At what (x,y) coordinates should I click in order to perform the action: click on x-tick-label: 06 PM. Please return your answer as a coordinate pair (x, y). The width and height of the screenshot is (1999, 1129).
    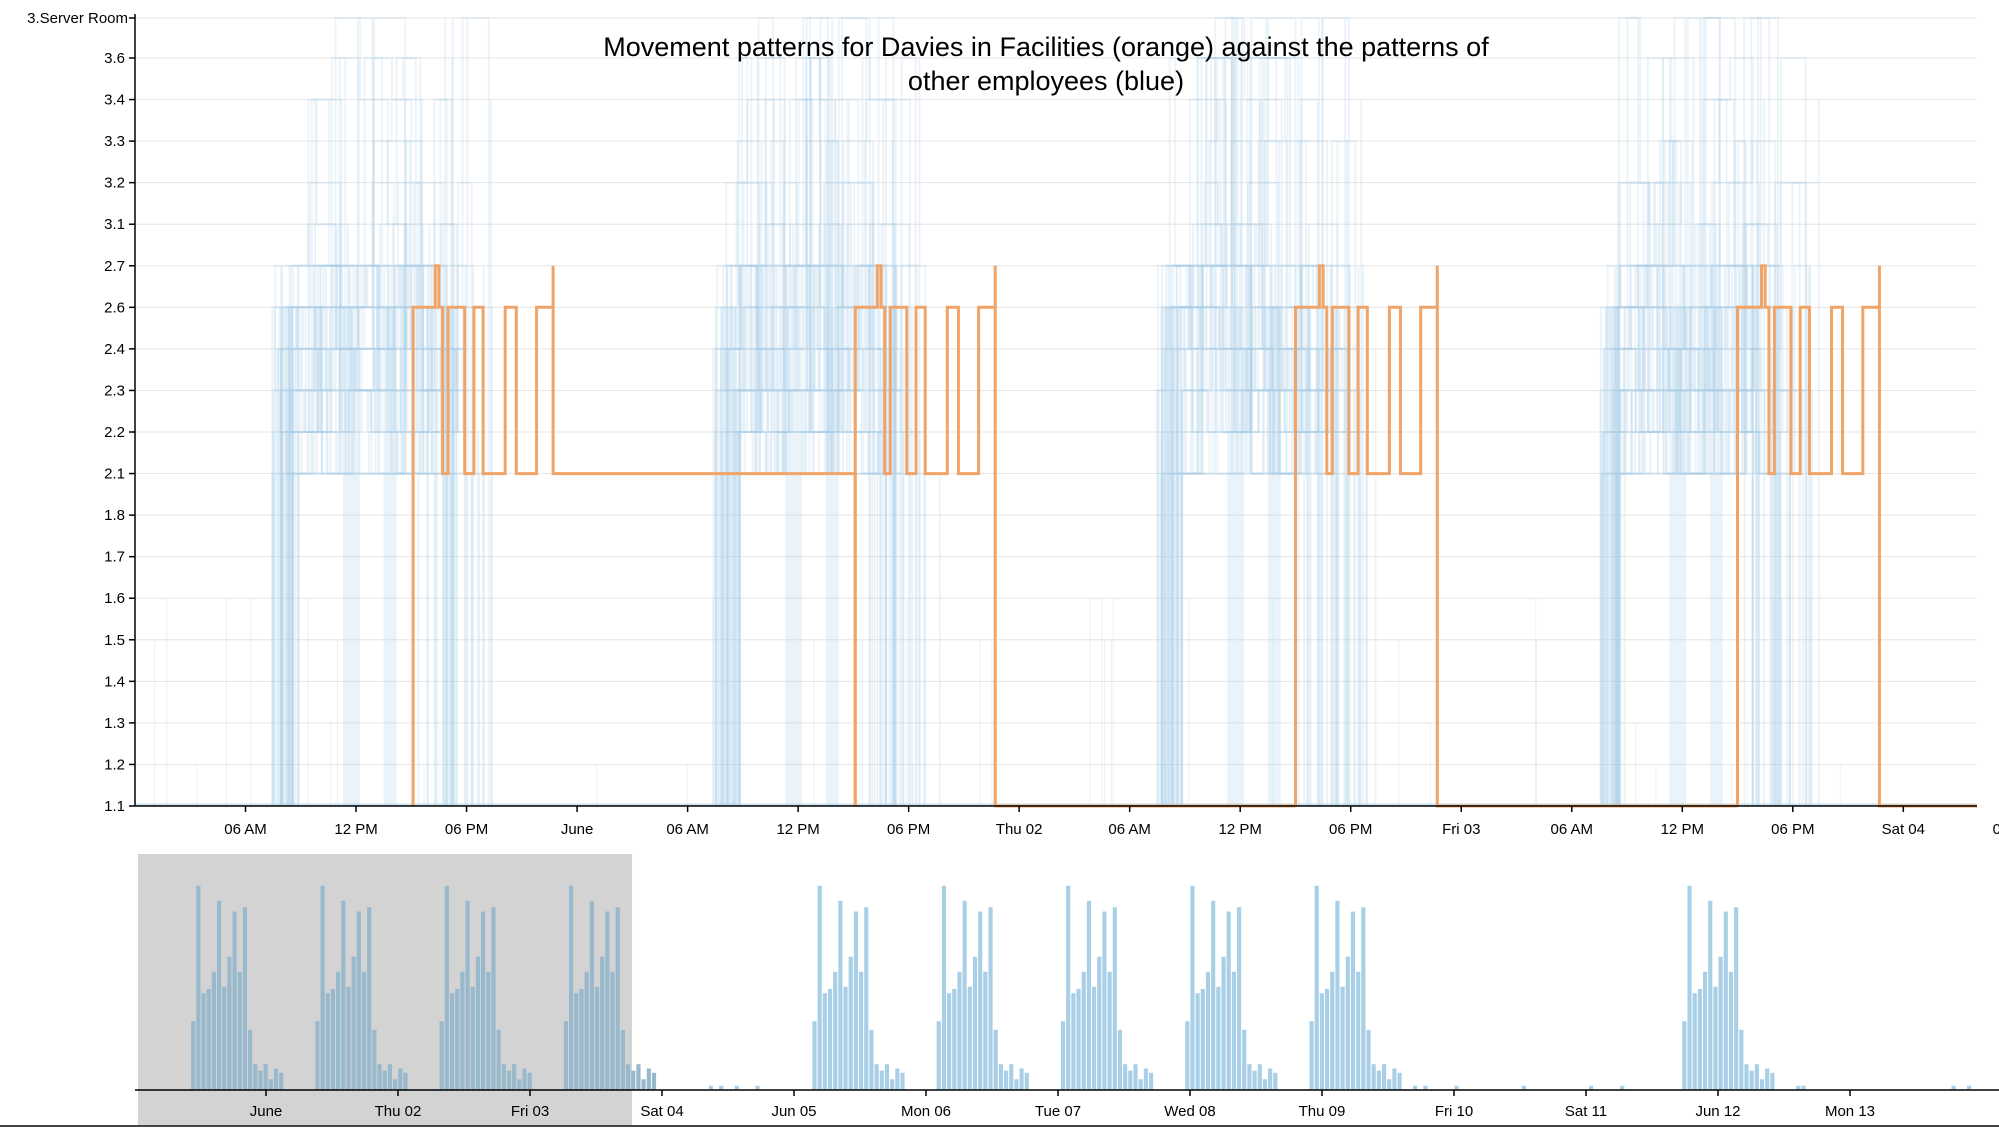
    Looking at the image, I should click on (466, 829).